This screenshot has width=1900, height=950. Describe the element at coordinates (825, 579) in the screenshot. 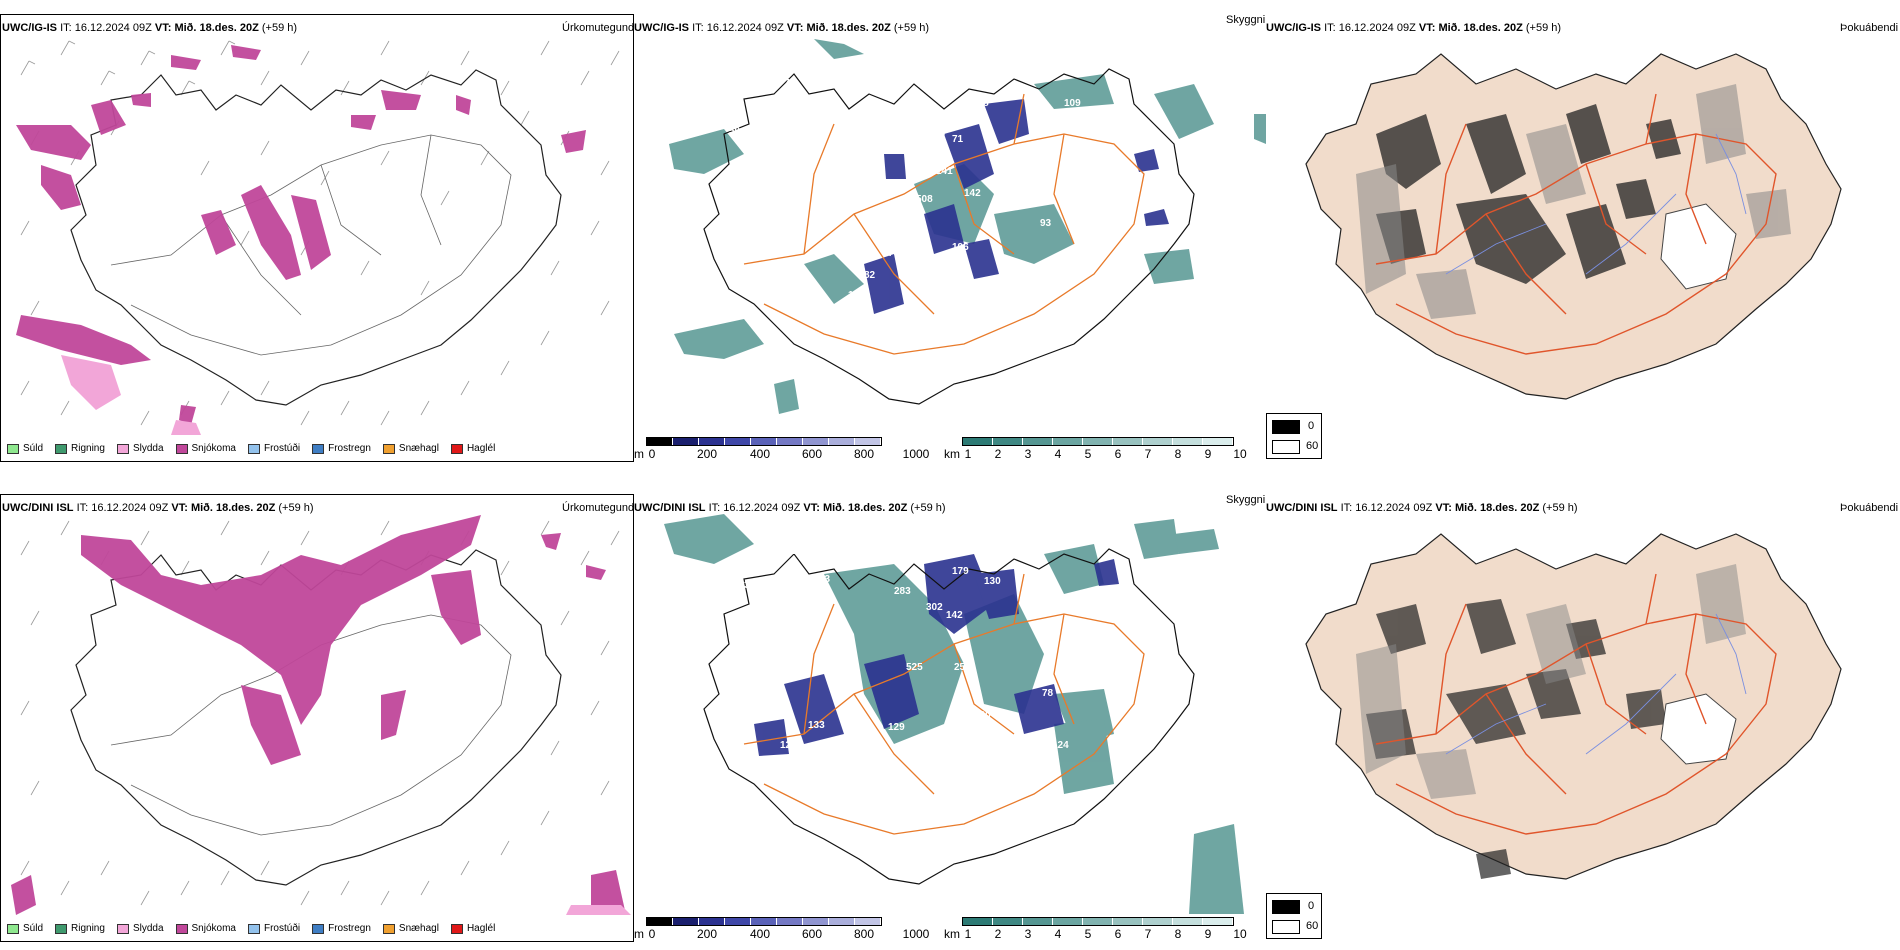

I see `vis-label: 33` at that location.